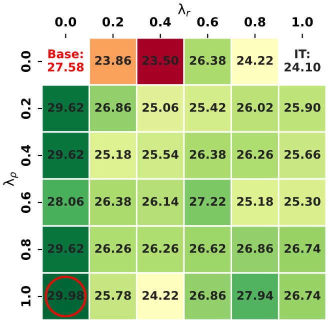 The image size is (332, 325). I want to click on y-tick-label: 0.2, so click(26, 108).